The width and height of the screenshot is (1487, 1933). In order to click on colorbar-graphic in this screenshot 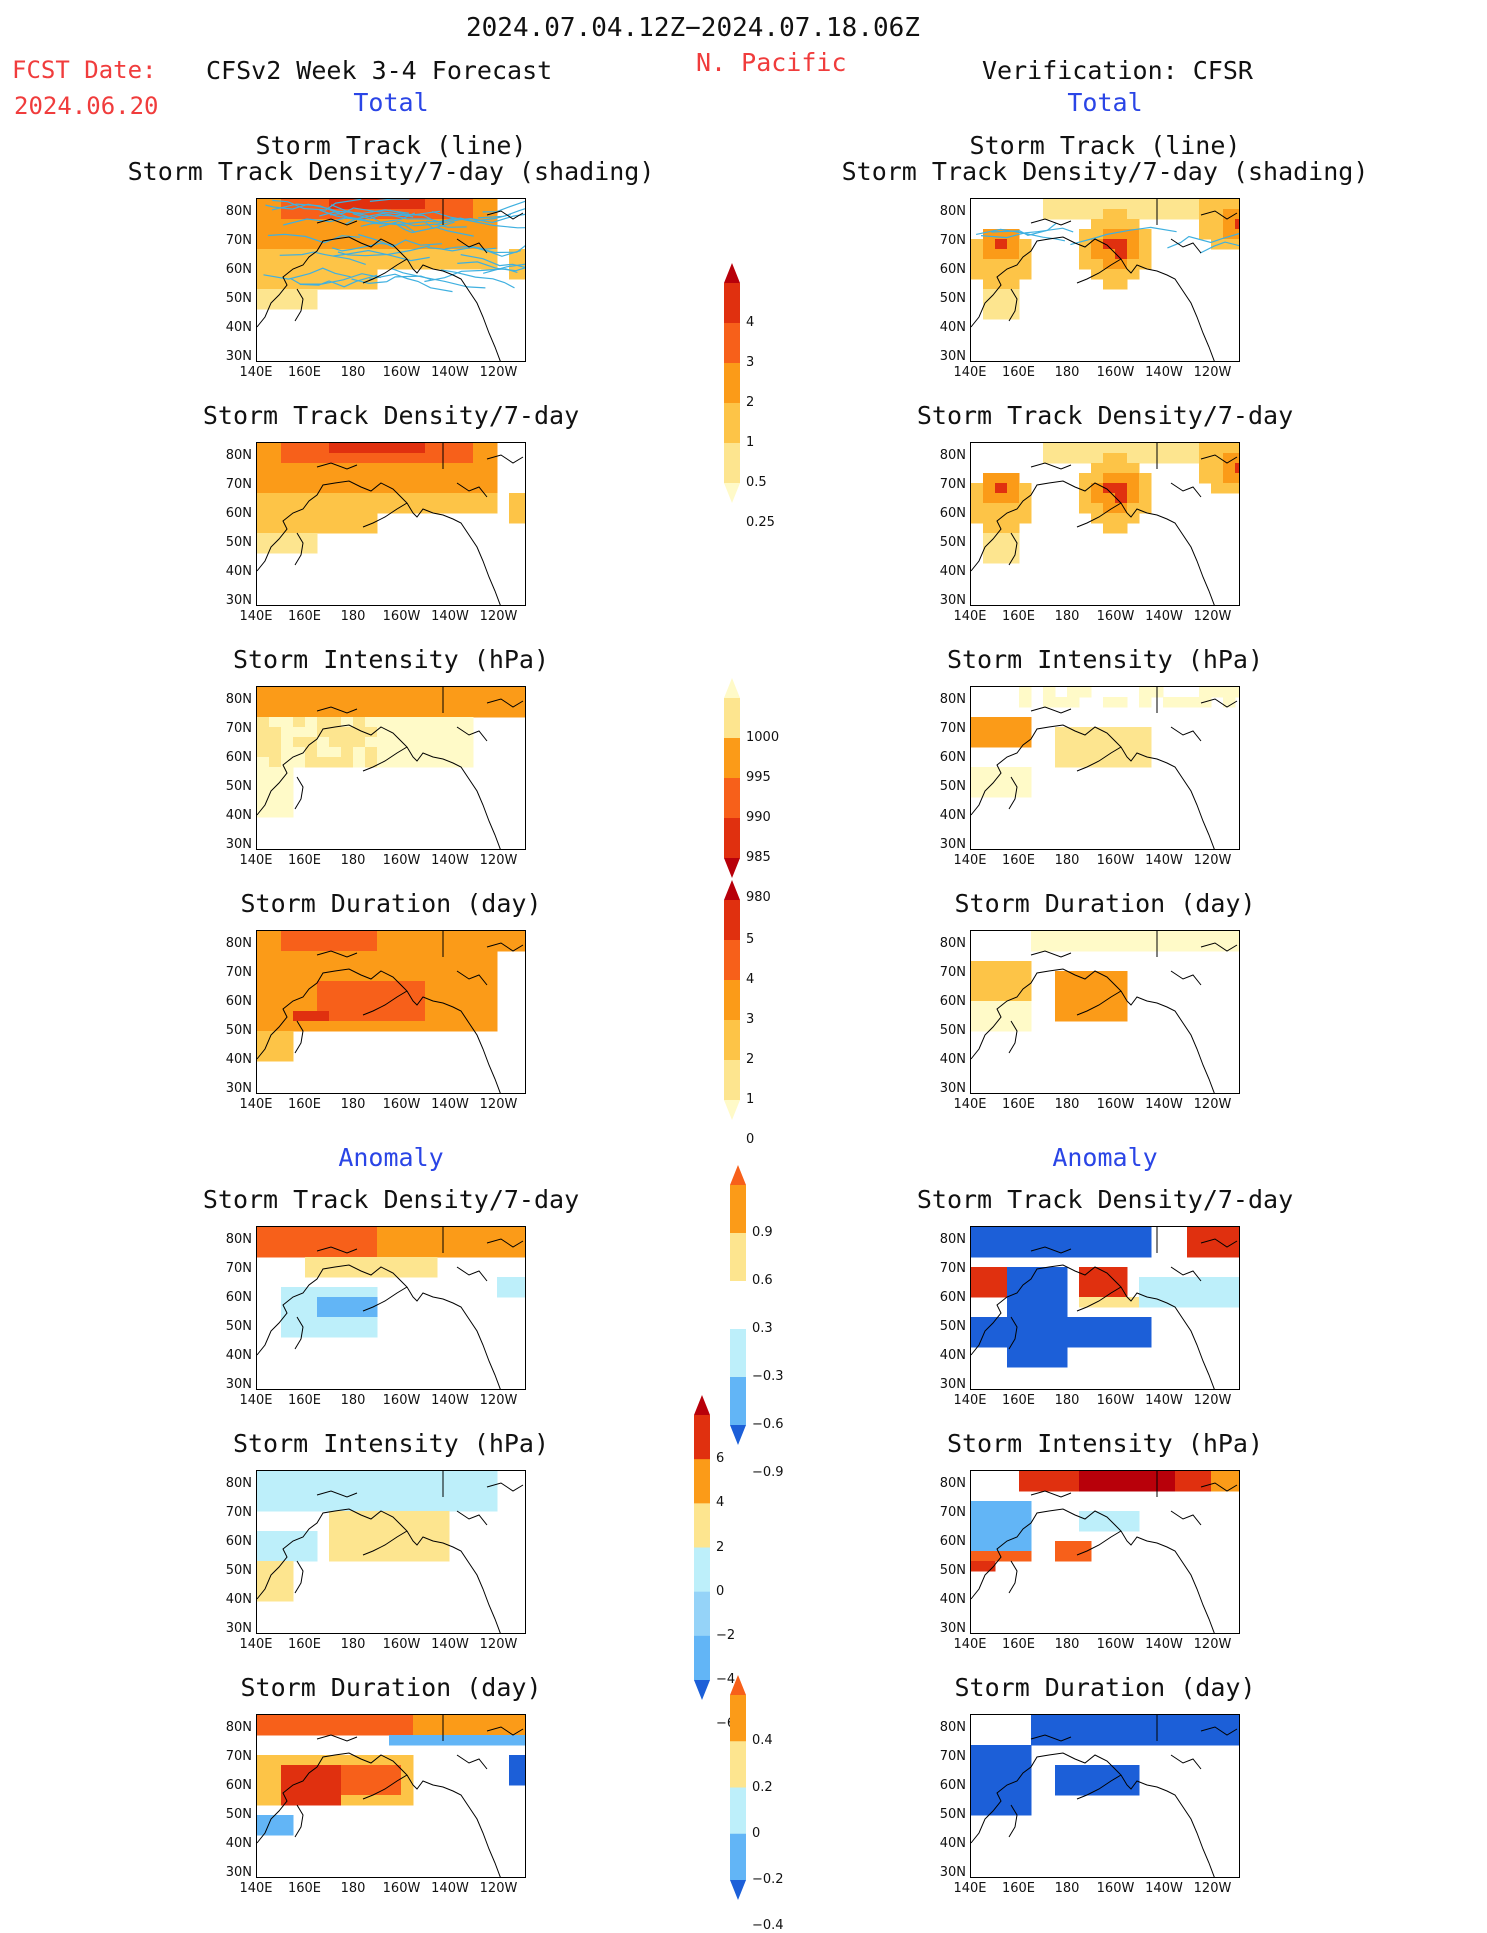, I will do `click(732, 383)`.